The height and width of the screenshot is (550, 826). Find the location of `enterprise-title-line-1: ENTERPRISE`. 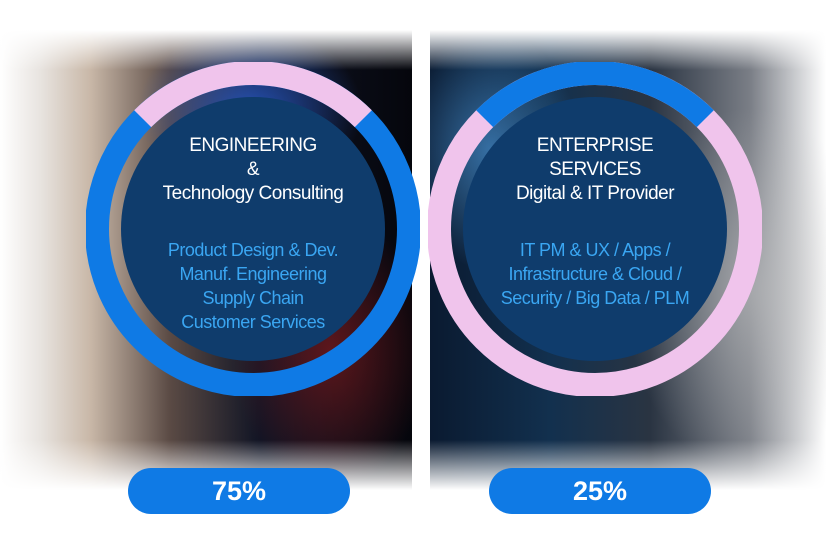

enterprise-title-line-1: ENTERPRISE is located at coordinates (595, 145).